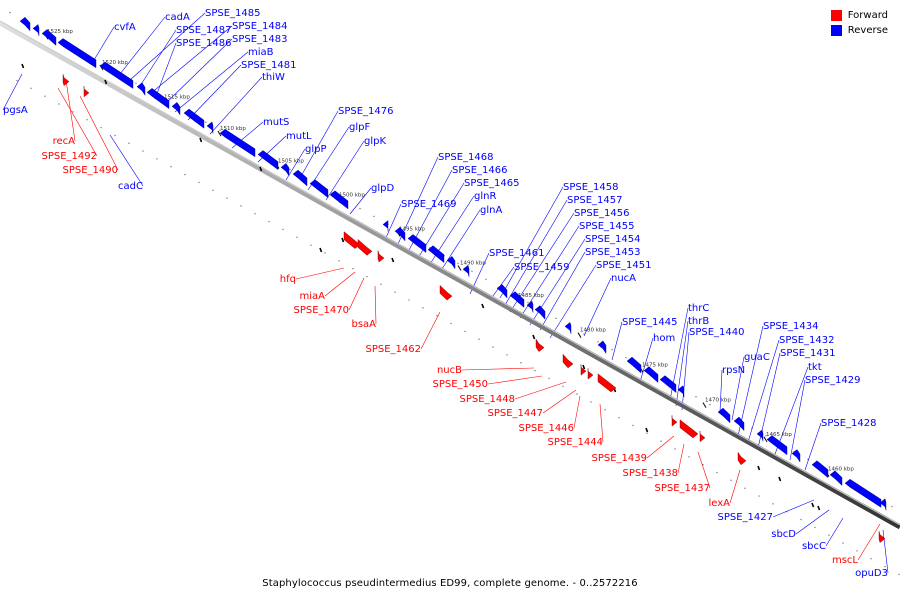  I want to click on gene-label: hfq, so click(288, 279).